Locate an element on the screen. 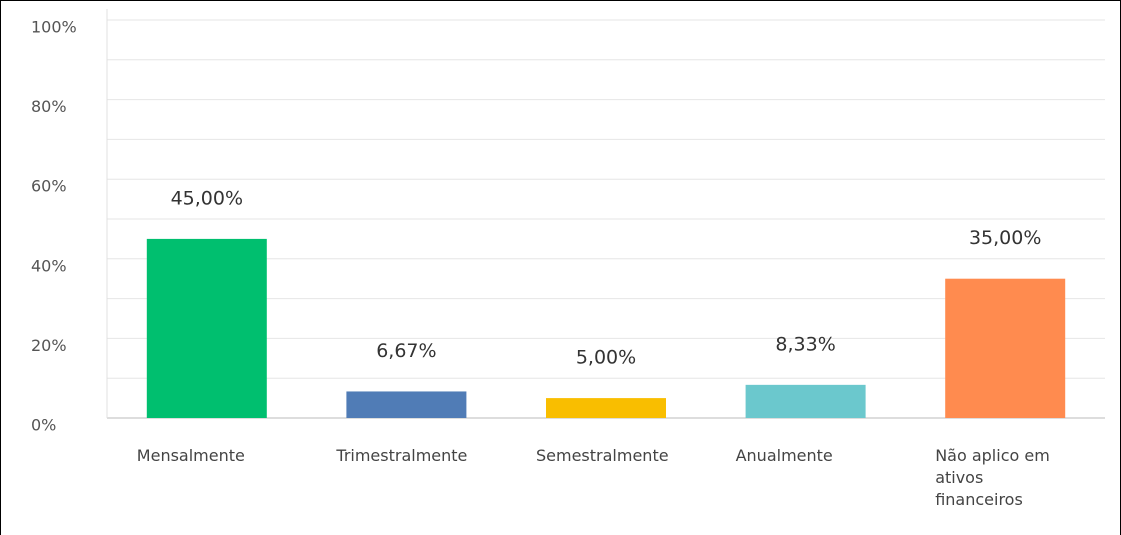 This screenshot has width=1121, height=535. y-tick-label: 80% is located at coordinates (49, 106).